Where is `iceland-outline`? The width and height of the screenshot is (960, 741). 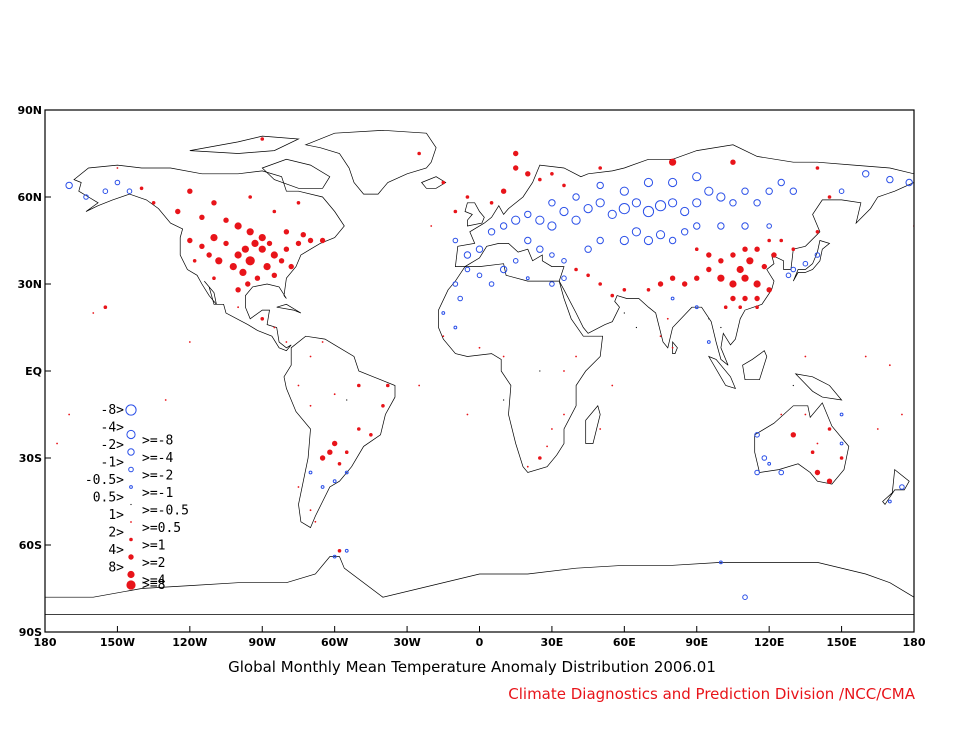
iceland-outline is located at coordinates (434, 182).